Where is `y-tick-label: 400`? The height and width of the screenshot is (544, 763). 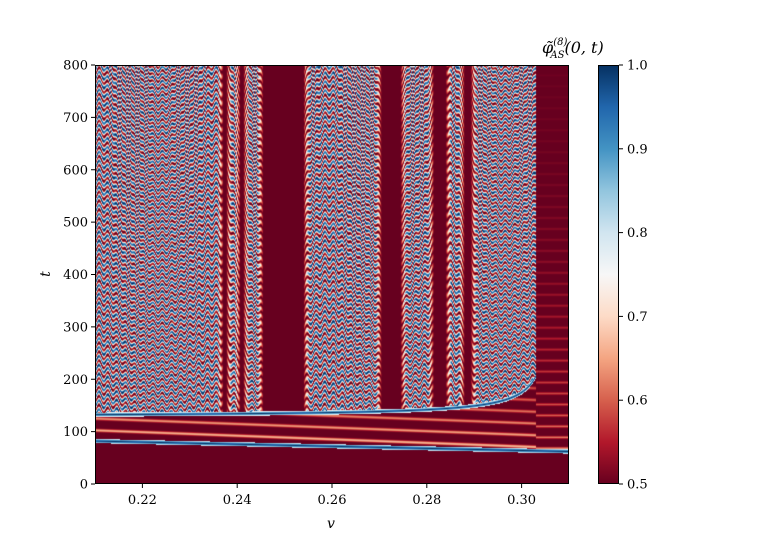
y-tick-label: 400 is located at coordinates (75, 275).